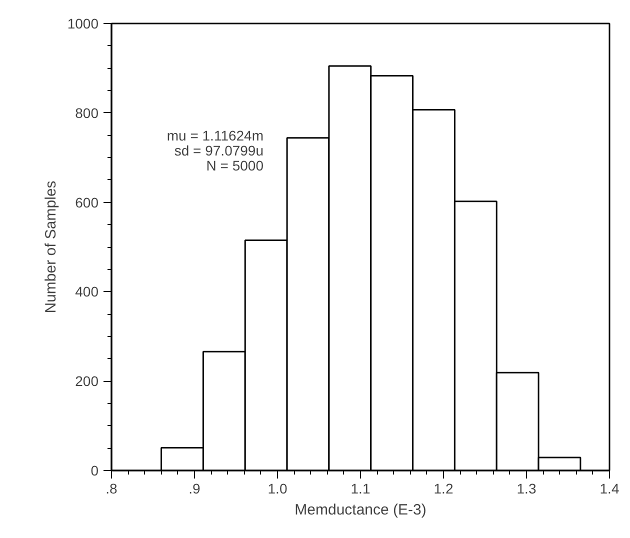 The image size is (630, 538). Describe the element at coordinates (87, 112) in the screenshot. I see `y-tick-label: 800` at that location.